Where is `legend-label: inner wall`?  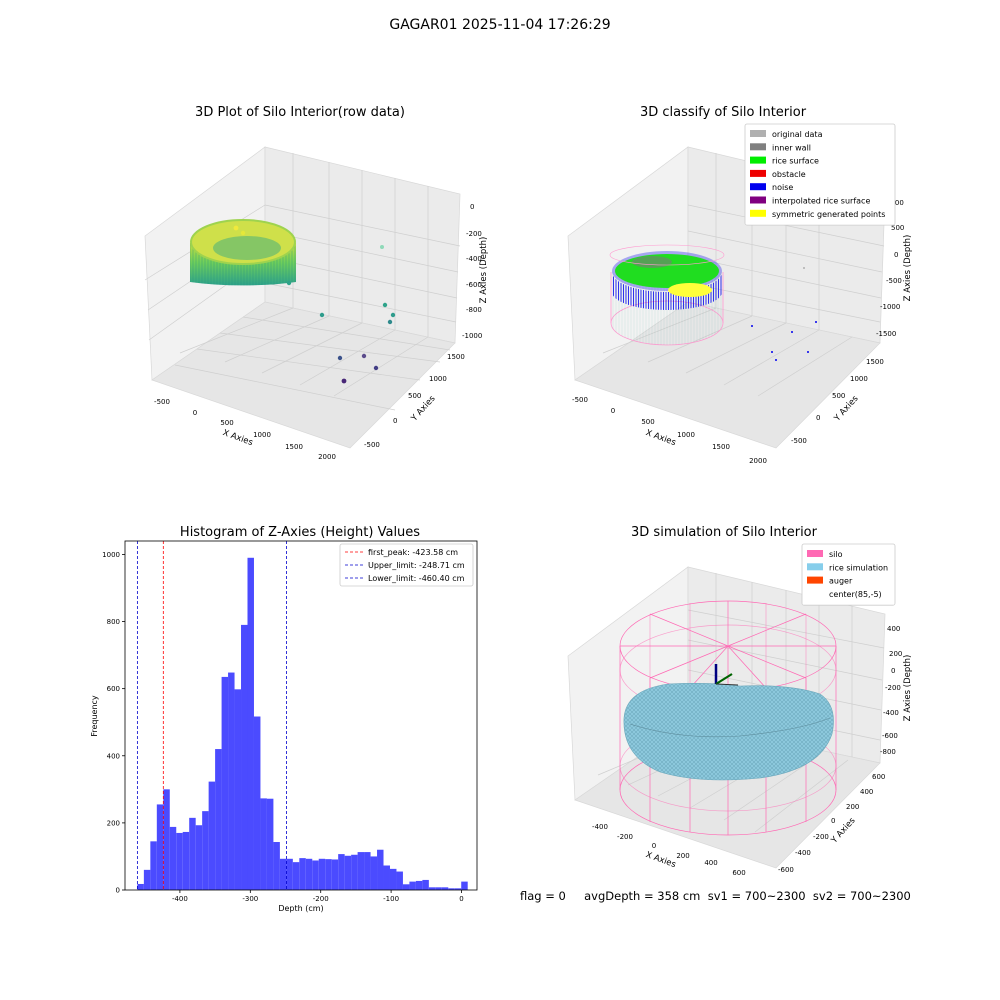
legend-label: inner wall is located at coordinates (791, 147).